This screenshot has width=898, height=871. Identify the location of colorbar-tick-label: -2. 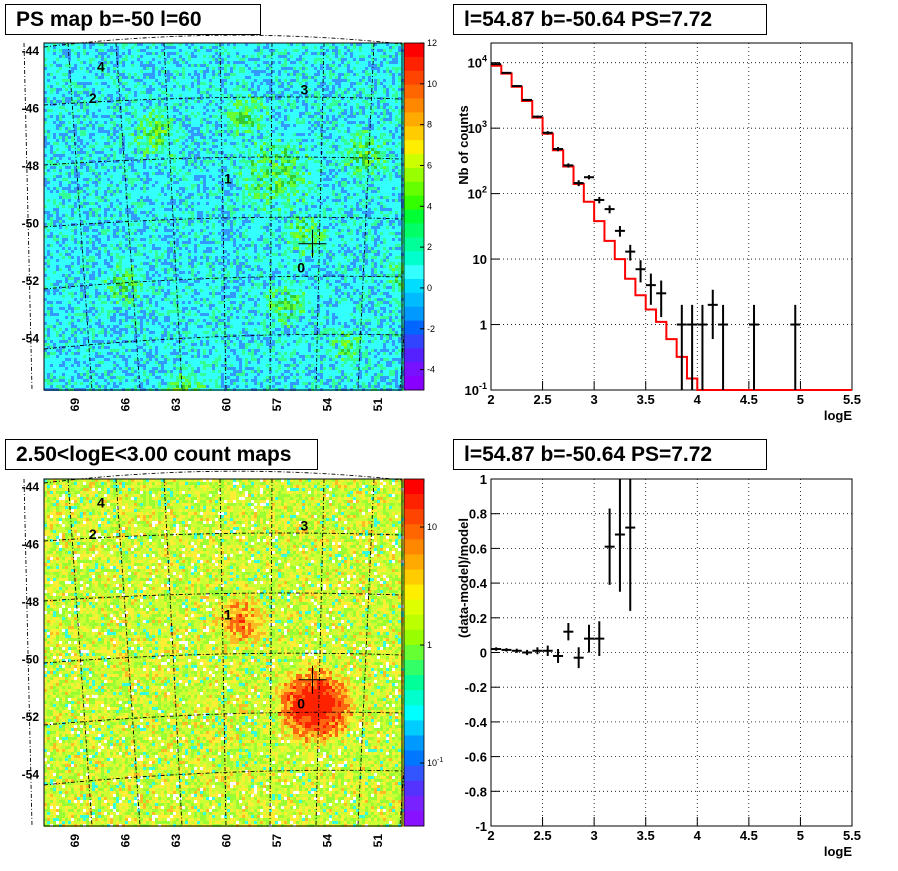
(431, 329).